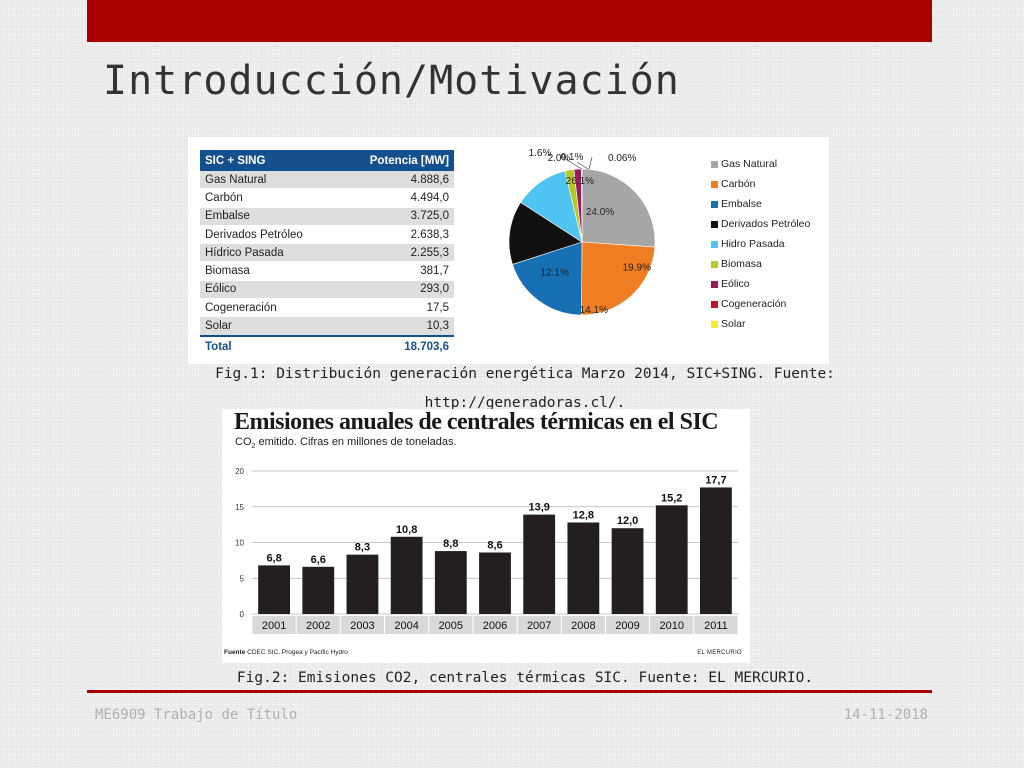 This screenshot has height=768, width=1024. Describe the element at coordinates (396, 180) in the screenshot. I see `power-value: 4.888,6` at that location.